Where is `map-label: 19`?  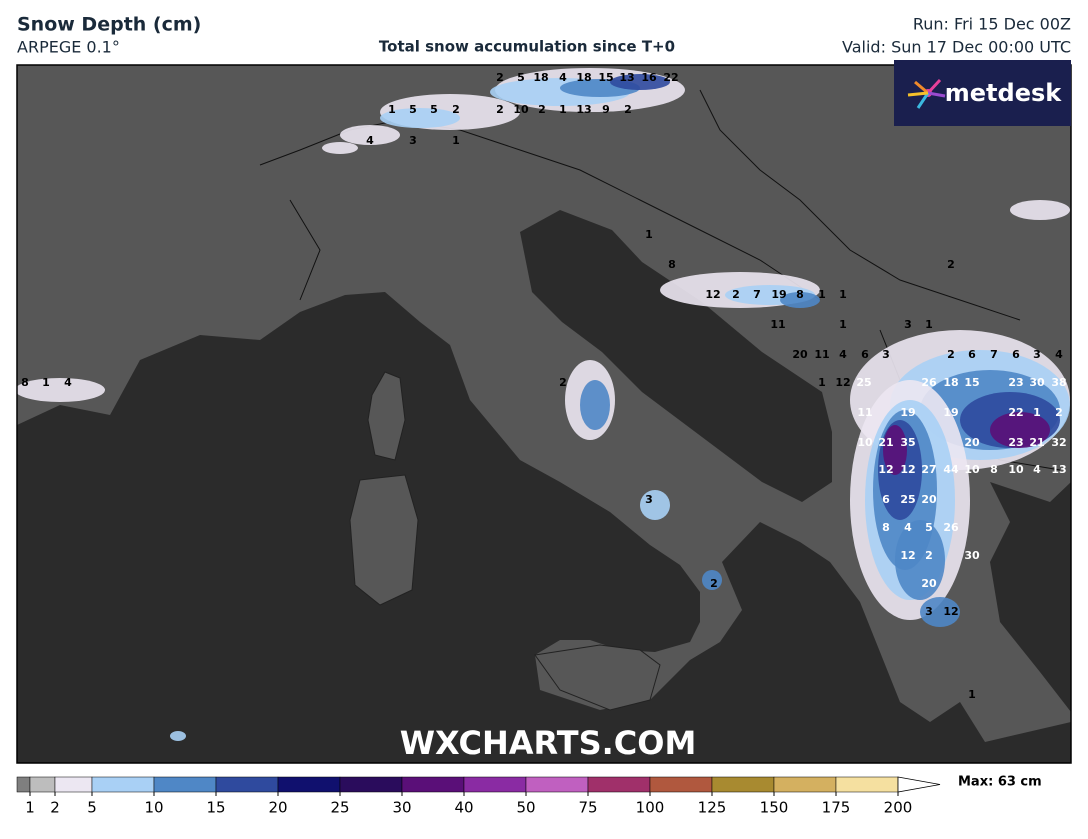 map-label: 19 is located at coordinates (778, 294).